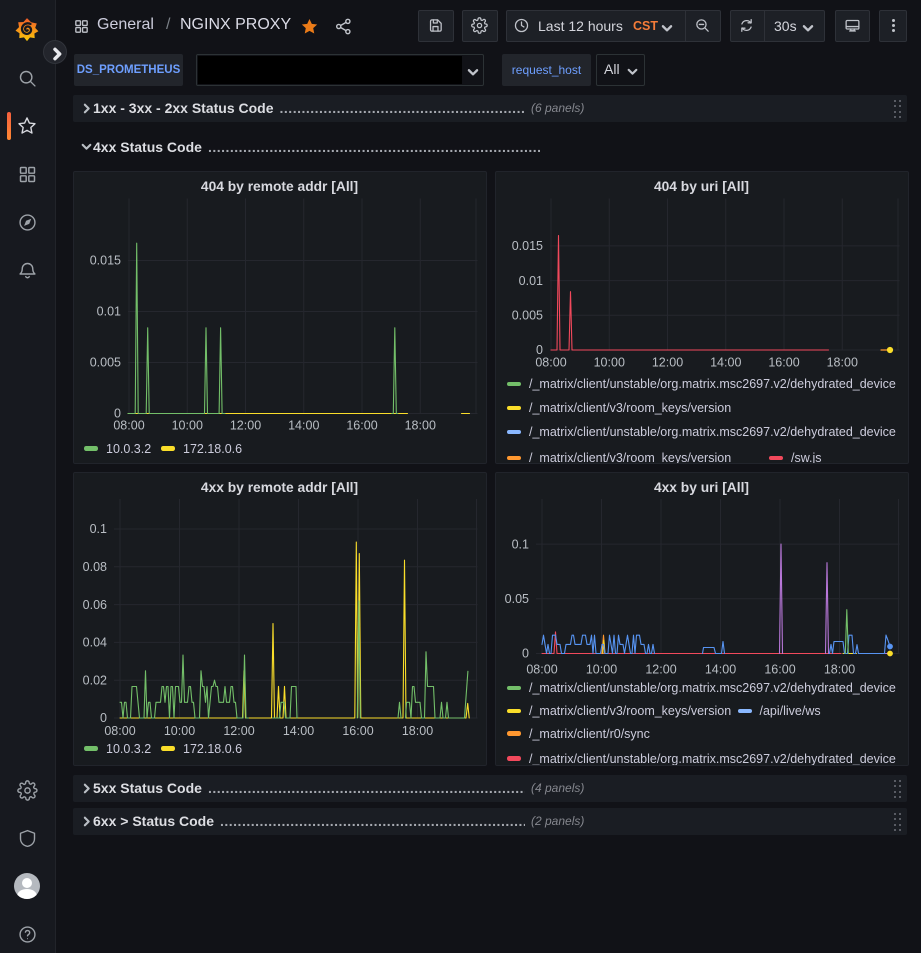 Image resolution: width=921 pixels, height=953 pixels. Describe the element at coordinates (94, 642) in the screenshot. I see `svg-text: 0.04` at that location.